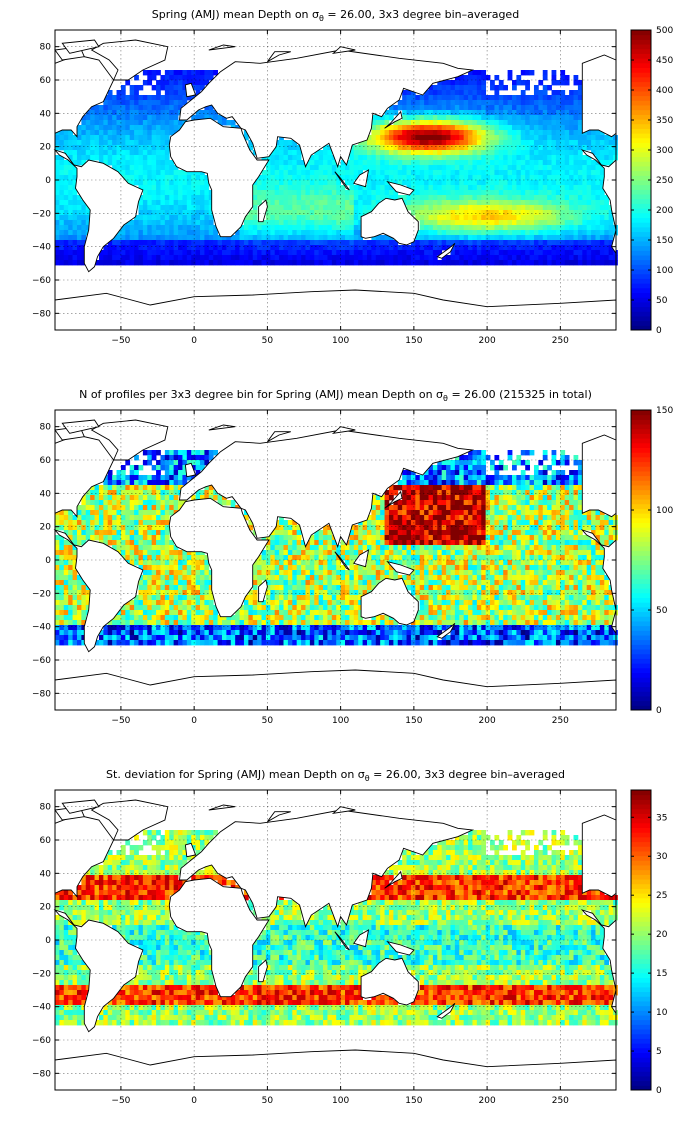  Describe the element at coordinates (268, 341) in the screenshot. I see `x-tick-label: 50` at that location.